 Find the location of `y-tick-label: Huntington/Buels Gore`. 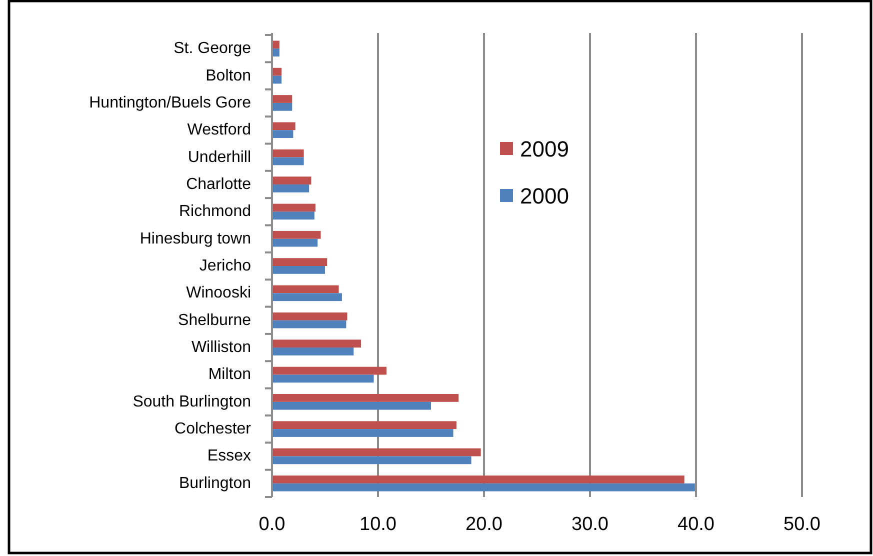

y-tick-label: Huntington/Buels Gore is located at coordinates (170, 103).